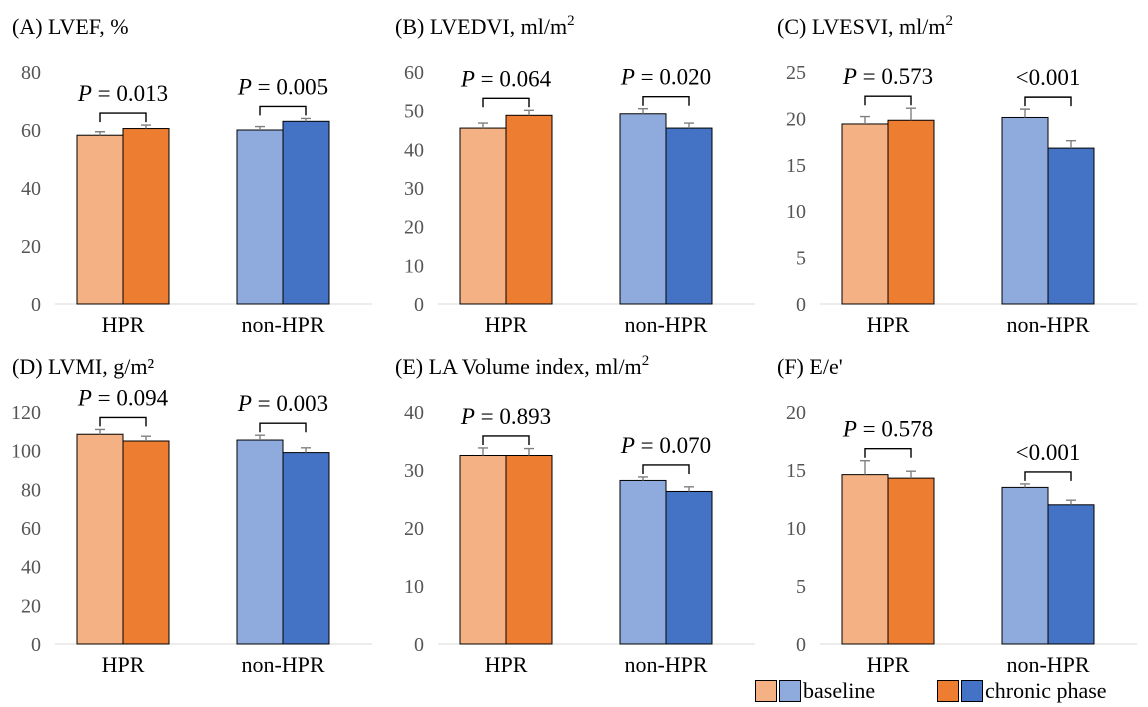  I want to click on lvedvi-errorbar-non-hpr-chronic-phase, so click(689, 125).